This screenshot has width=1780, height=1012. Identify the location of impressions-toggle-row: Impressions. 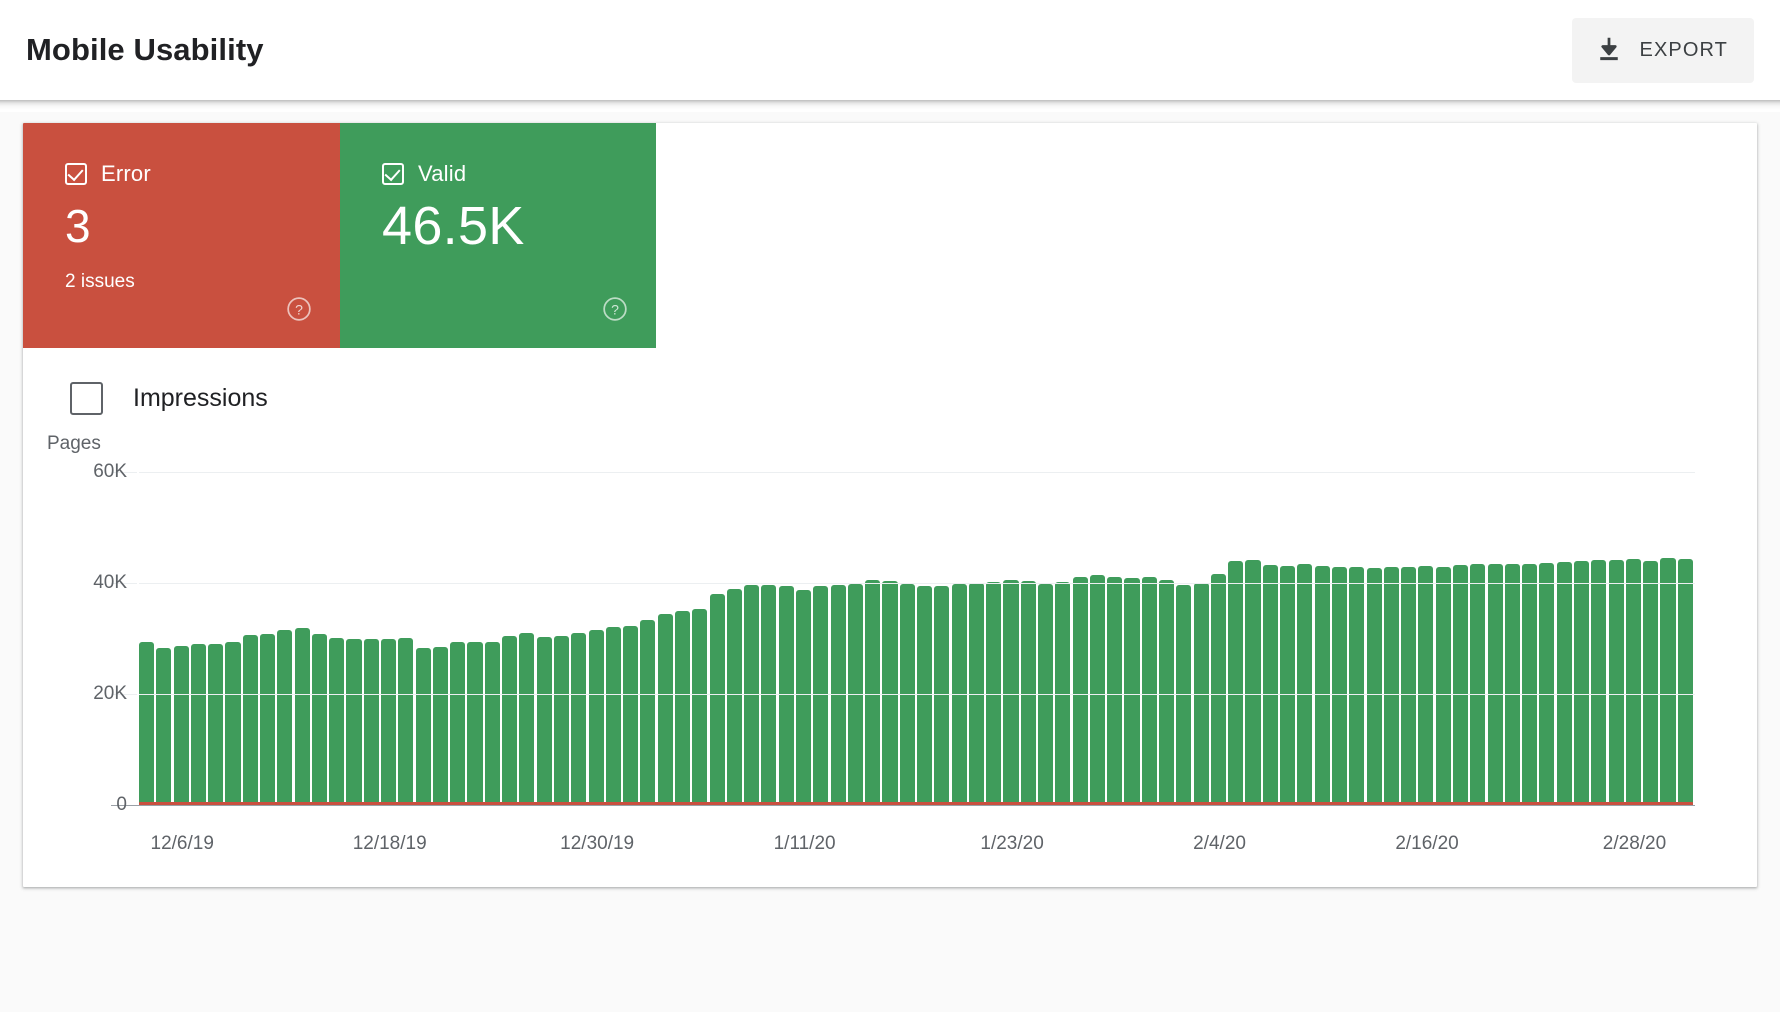
(890, 381).